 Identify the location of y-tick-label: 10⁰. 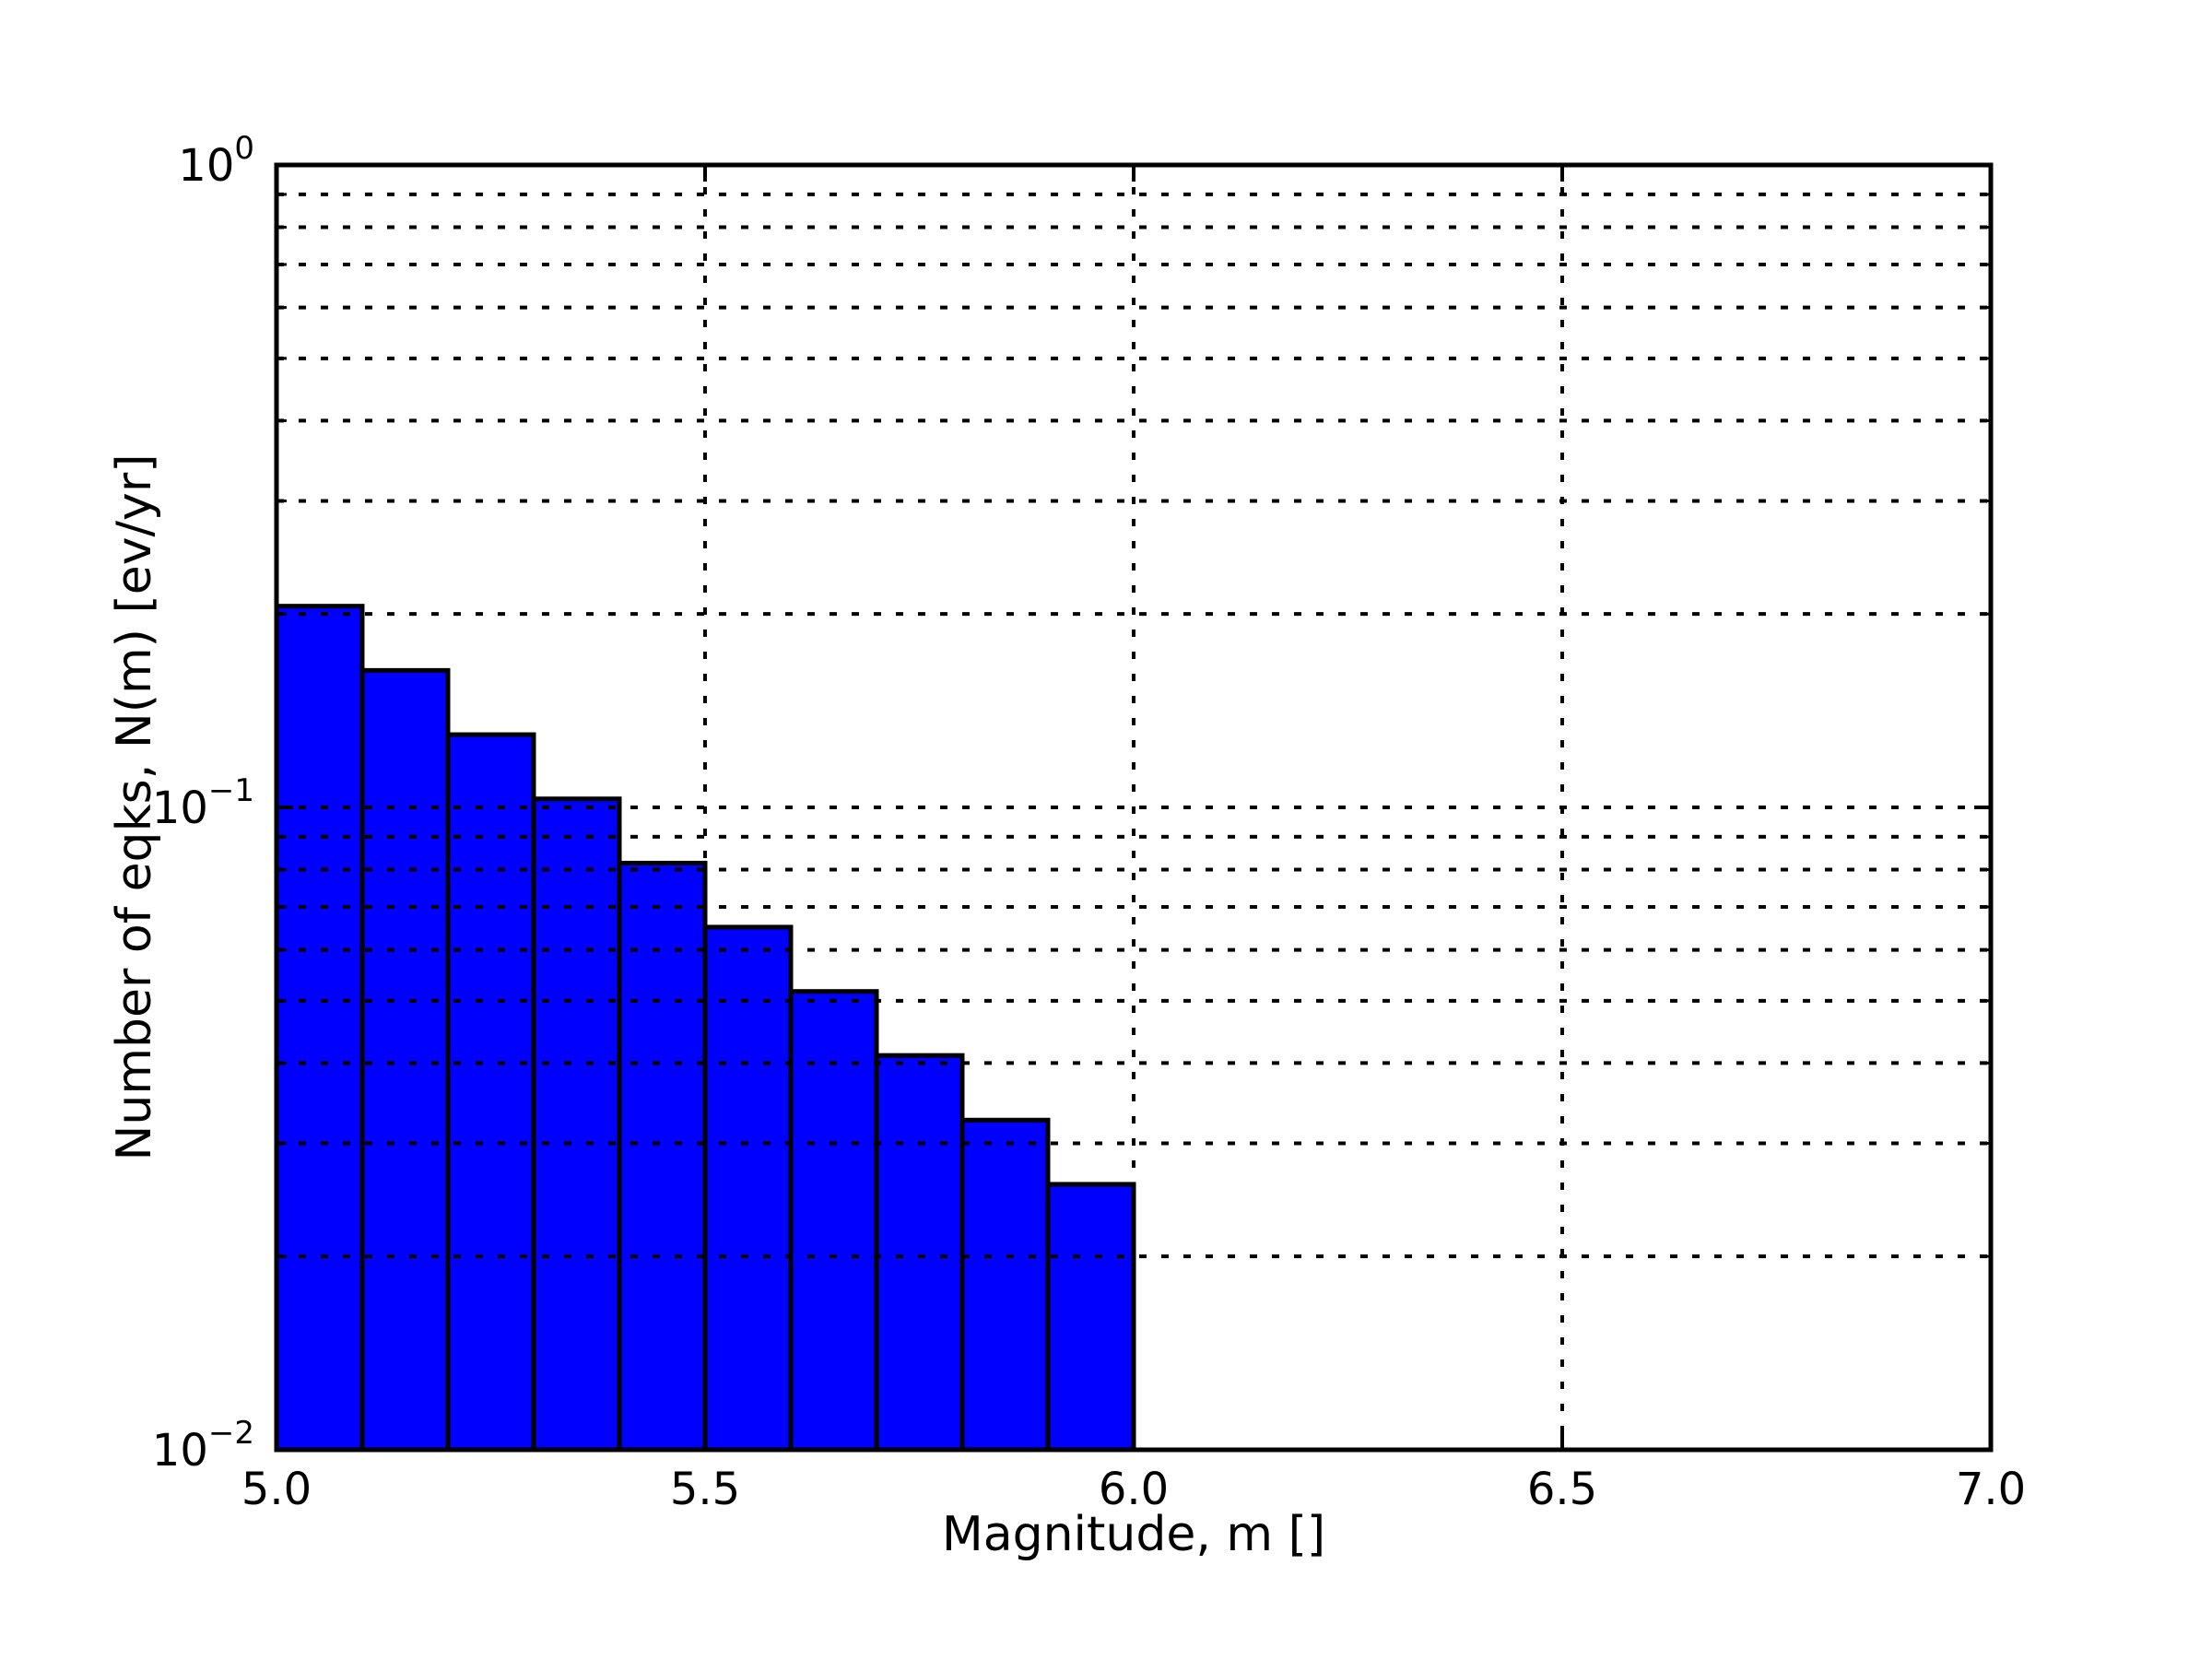
(216, 161).